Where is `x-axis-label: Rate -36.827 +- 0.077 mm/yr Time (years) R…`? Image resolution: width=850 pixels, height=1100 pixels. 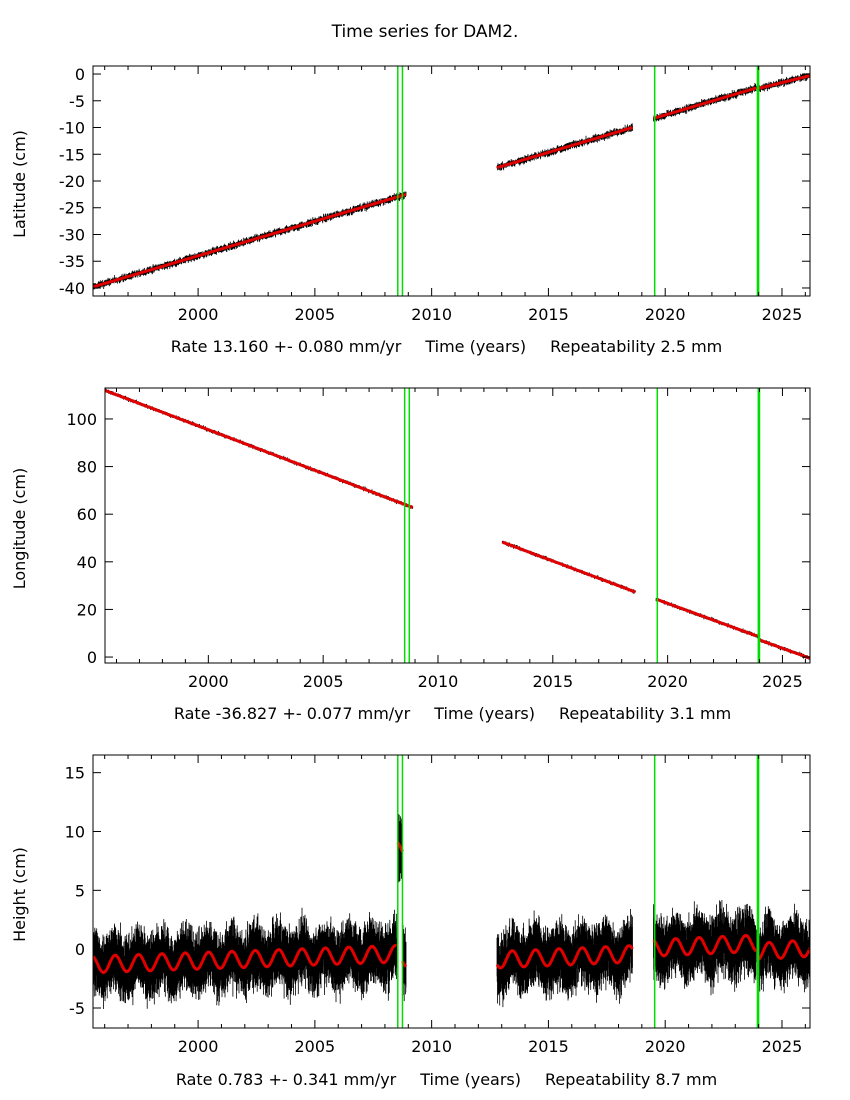
x-axis-label: Rate -36.827 +- 0.077 mm/yr Time (years) R… is located at coordinates (452, 713).